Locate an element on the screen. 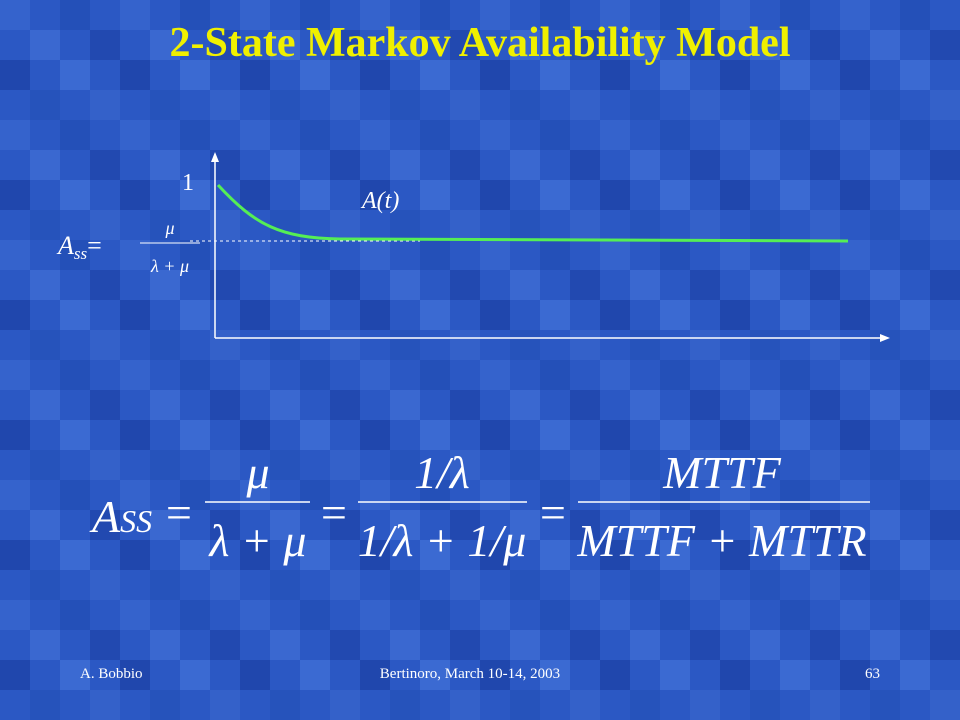  formula-subscript: SS is located at coordinates (136, 521).